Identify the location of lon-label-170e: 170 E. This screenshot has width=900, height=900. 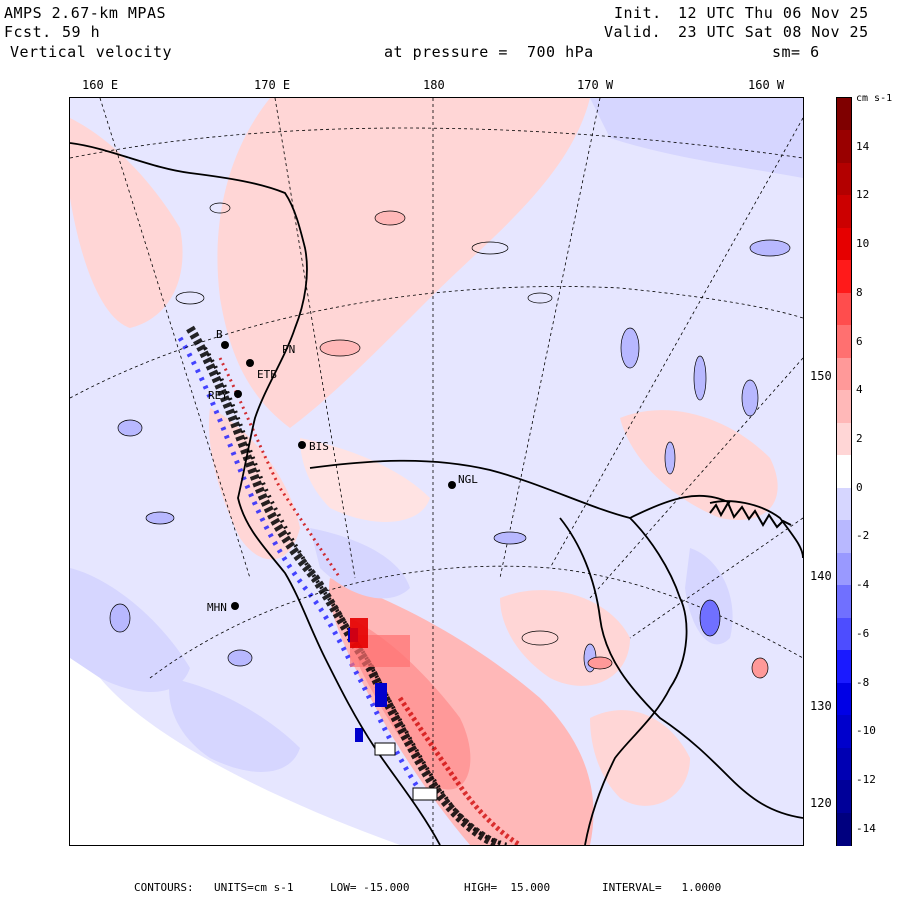
(272, 85).